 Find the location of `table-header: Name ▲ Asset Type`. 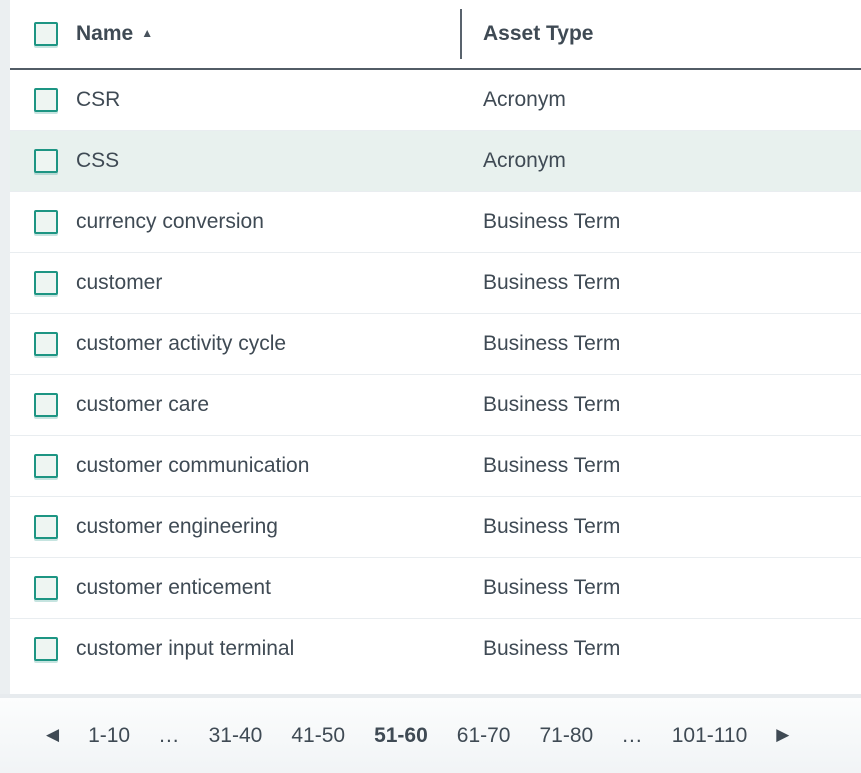

table-header: Name ▲ Asset Type is located at coordinates (435, 35).